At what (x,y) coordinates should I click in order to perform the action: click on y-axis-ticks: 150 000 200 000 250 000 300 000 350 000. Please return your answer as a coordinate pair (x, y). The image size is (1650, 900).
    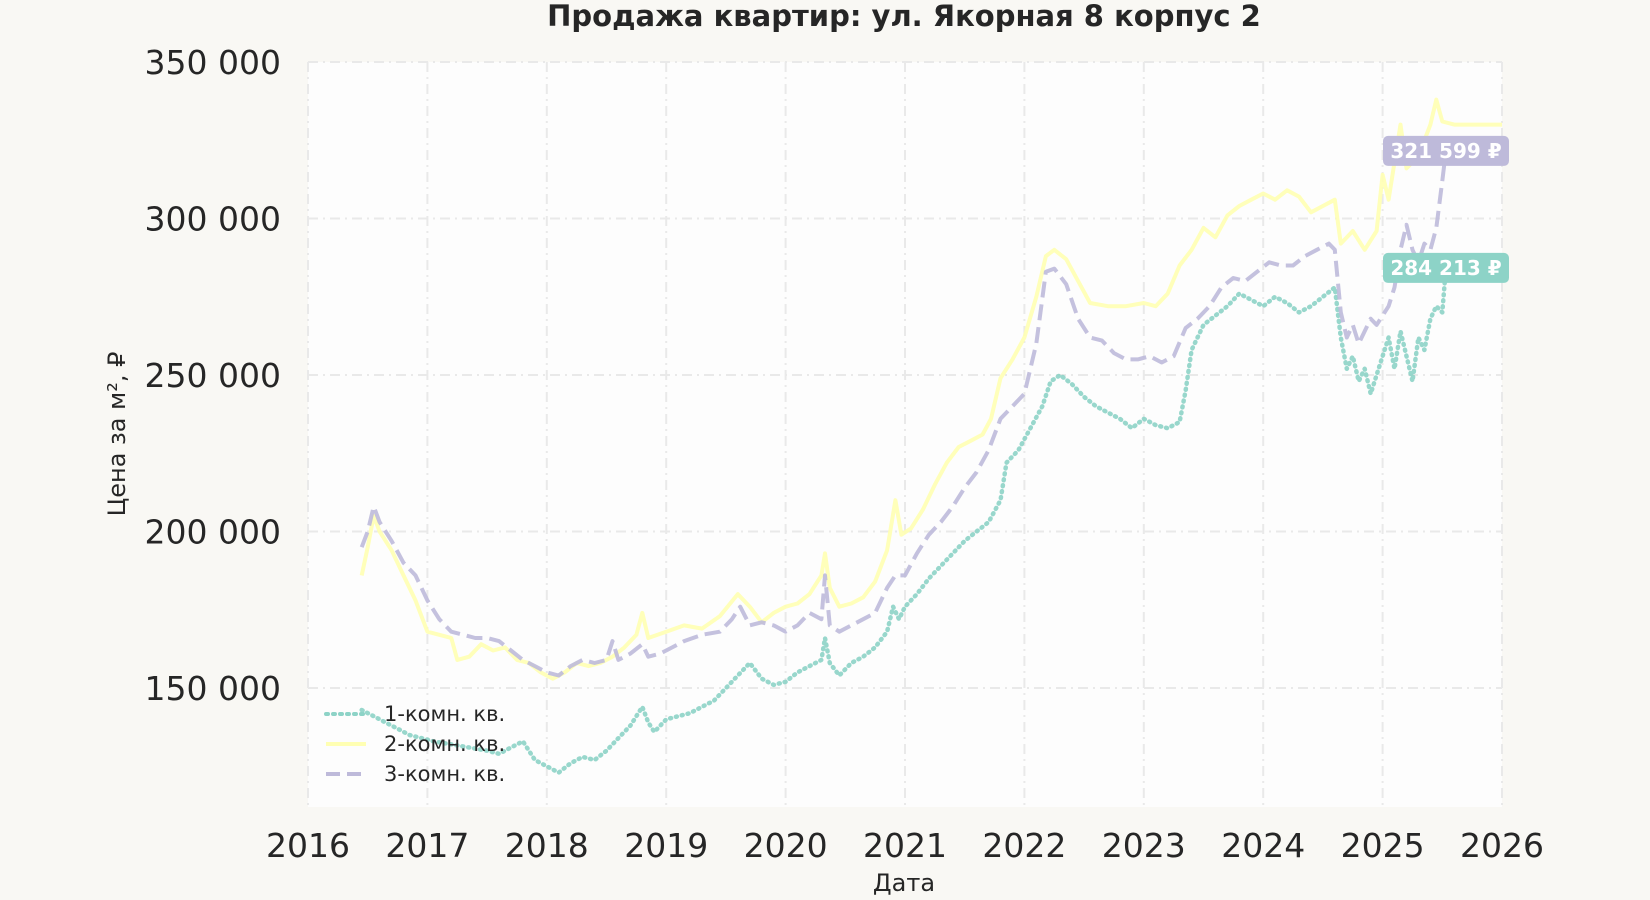
    Looking at the image, I should click on (213, 375).